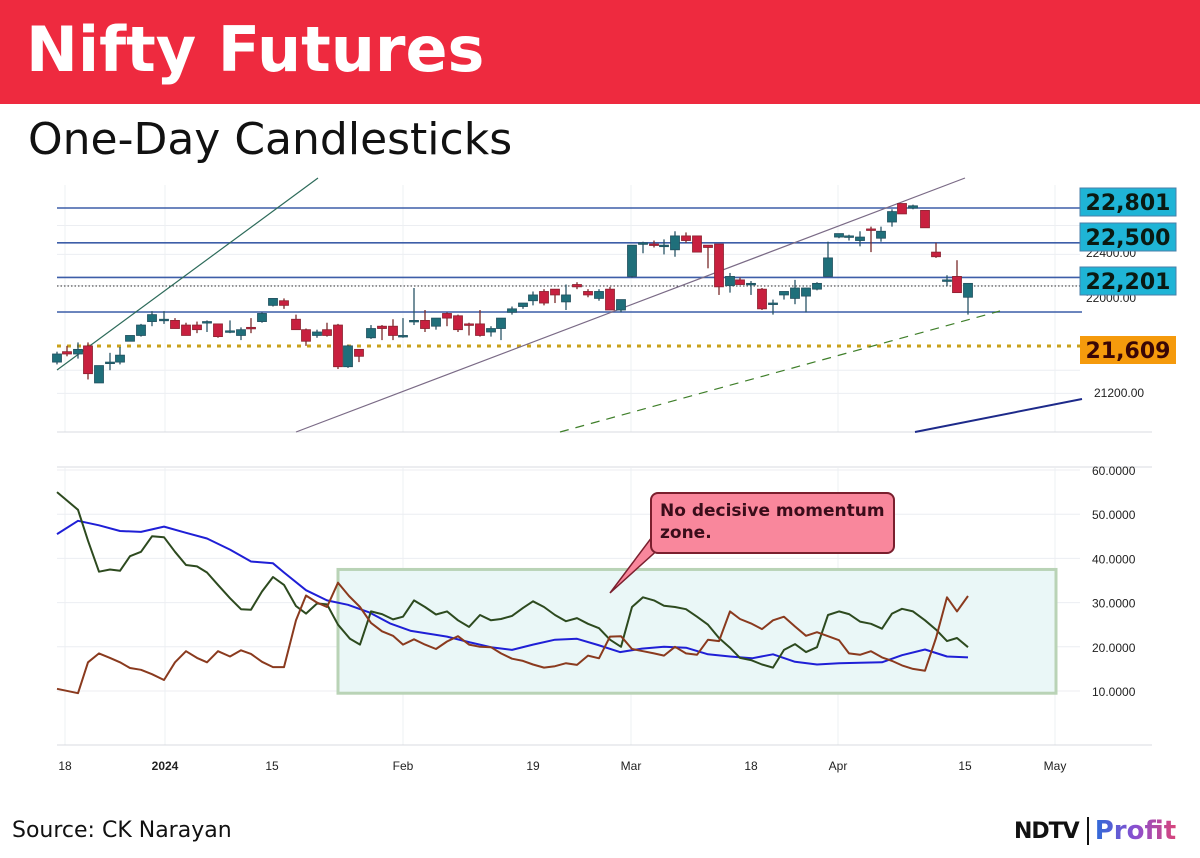 This screenshot has height=858, width=1200. I want to click on annotation-line2: zone., so click(686, 533).